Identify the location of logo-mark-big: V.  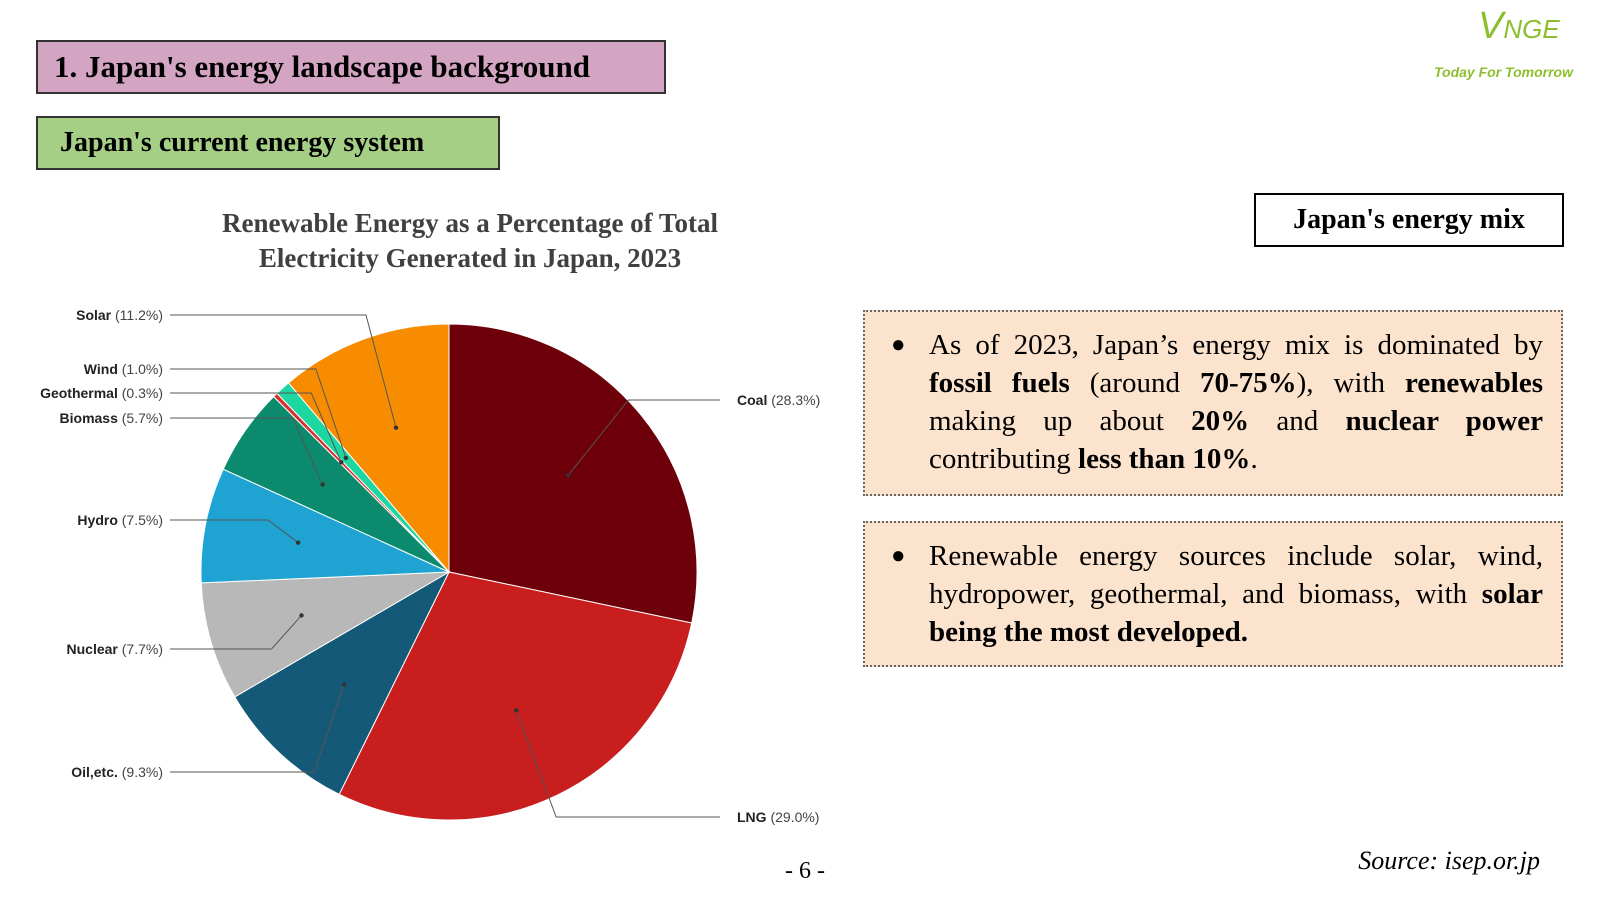
(1491, 26).